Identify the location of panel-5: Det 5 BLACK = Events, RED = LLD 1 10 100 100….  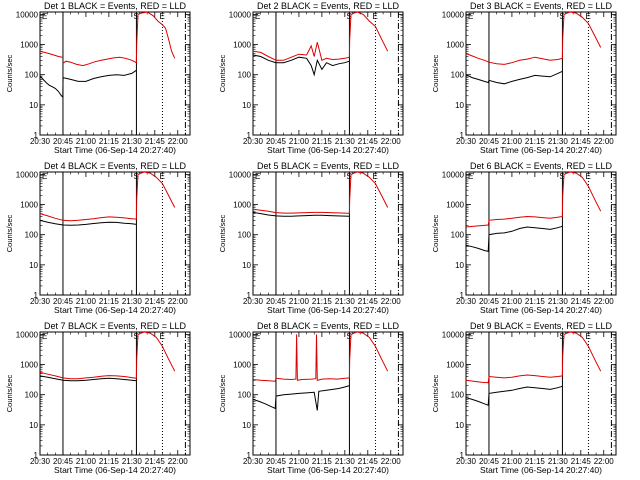
(311, 238).